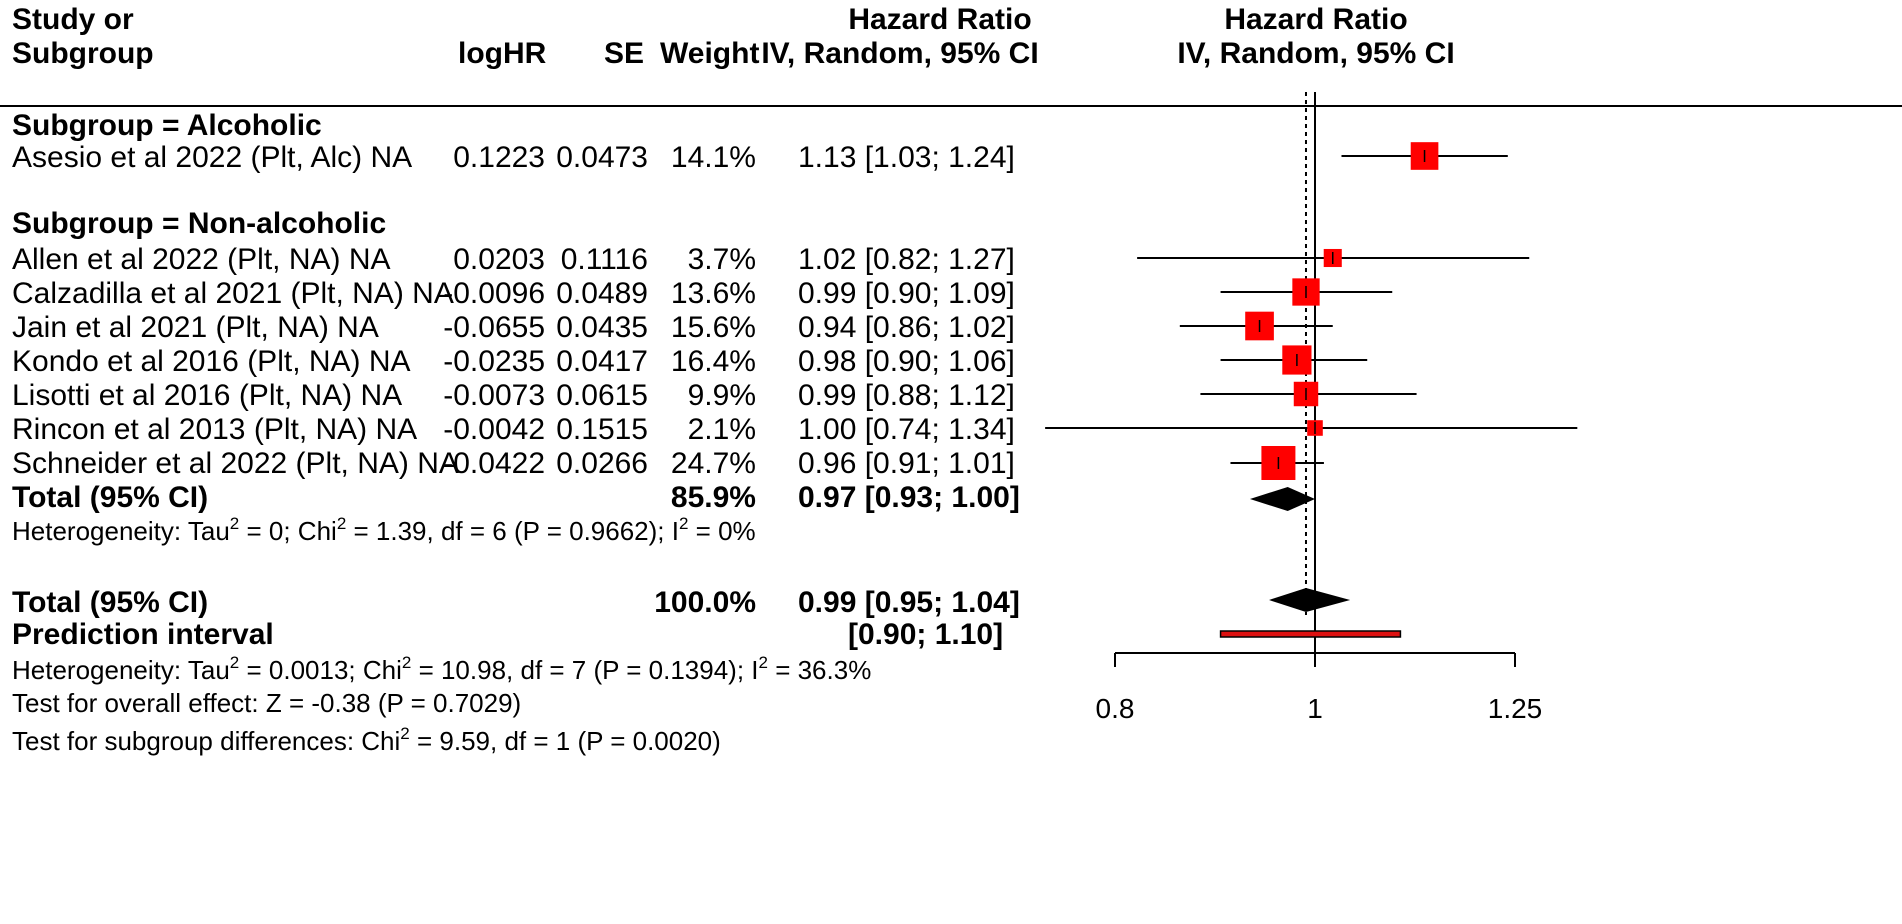  I want to click on loghr-value: -0.0422, so click(494, 463).